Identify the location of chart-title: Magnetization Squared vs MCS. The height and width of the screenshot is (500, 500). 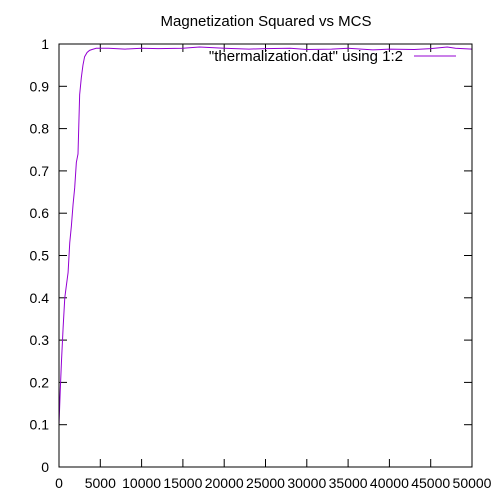
(266, 21).